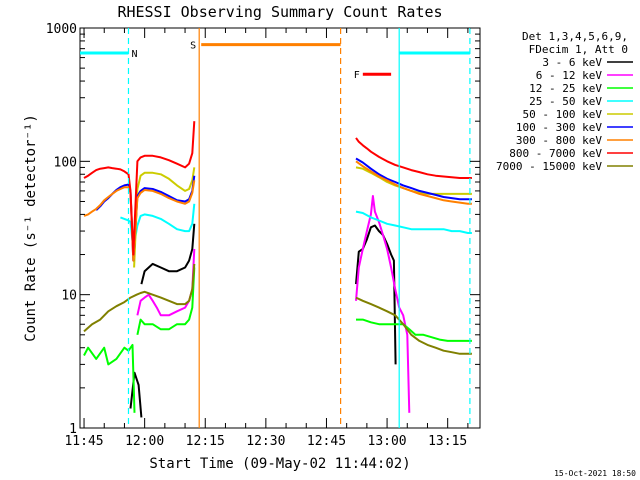  Describe the element at coordinates (65, 162) in the screenshot. I see `y-tick-label-2: 100` at that location.